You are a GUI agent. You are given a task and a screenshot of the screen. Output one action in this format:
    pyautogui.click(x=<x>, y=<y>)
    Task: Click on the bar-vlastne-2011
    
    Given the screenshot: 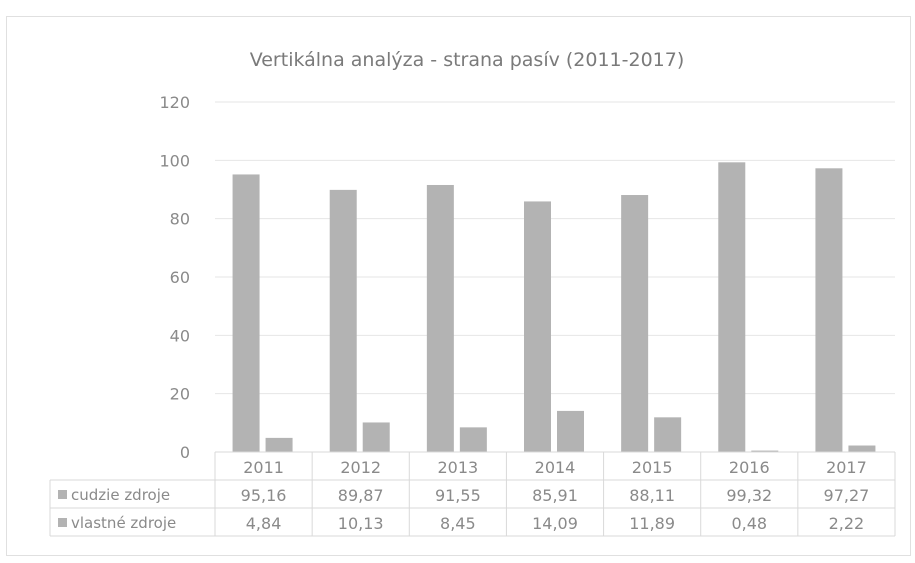 What is the action you would take?
    pyautogui.click(x=279, y=444)
    